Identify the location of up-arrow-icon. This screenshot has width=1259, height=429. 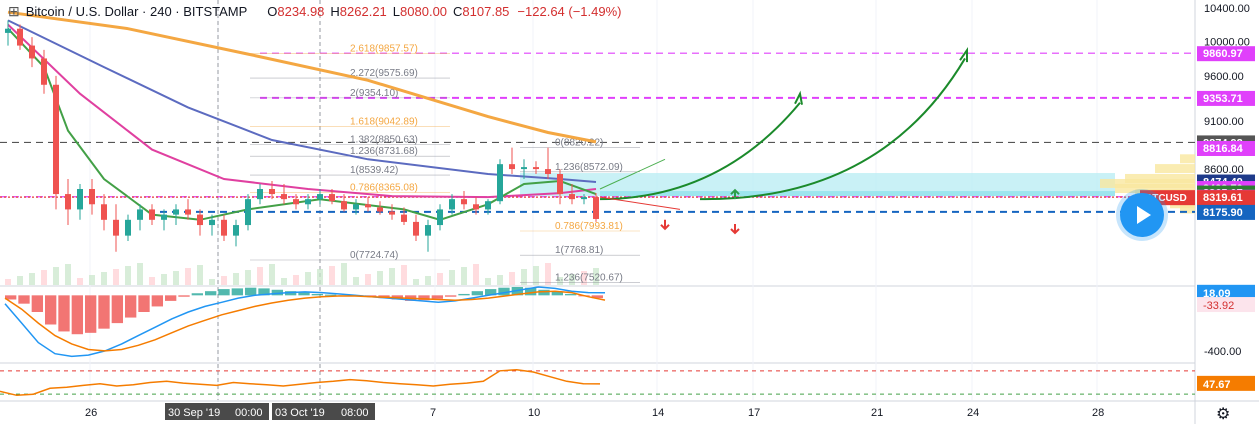
(735, 194).